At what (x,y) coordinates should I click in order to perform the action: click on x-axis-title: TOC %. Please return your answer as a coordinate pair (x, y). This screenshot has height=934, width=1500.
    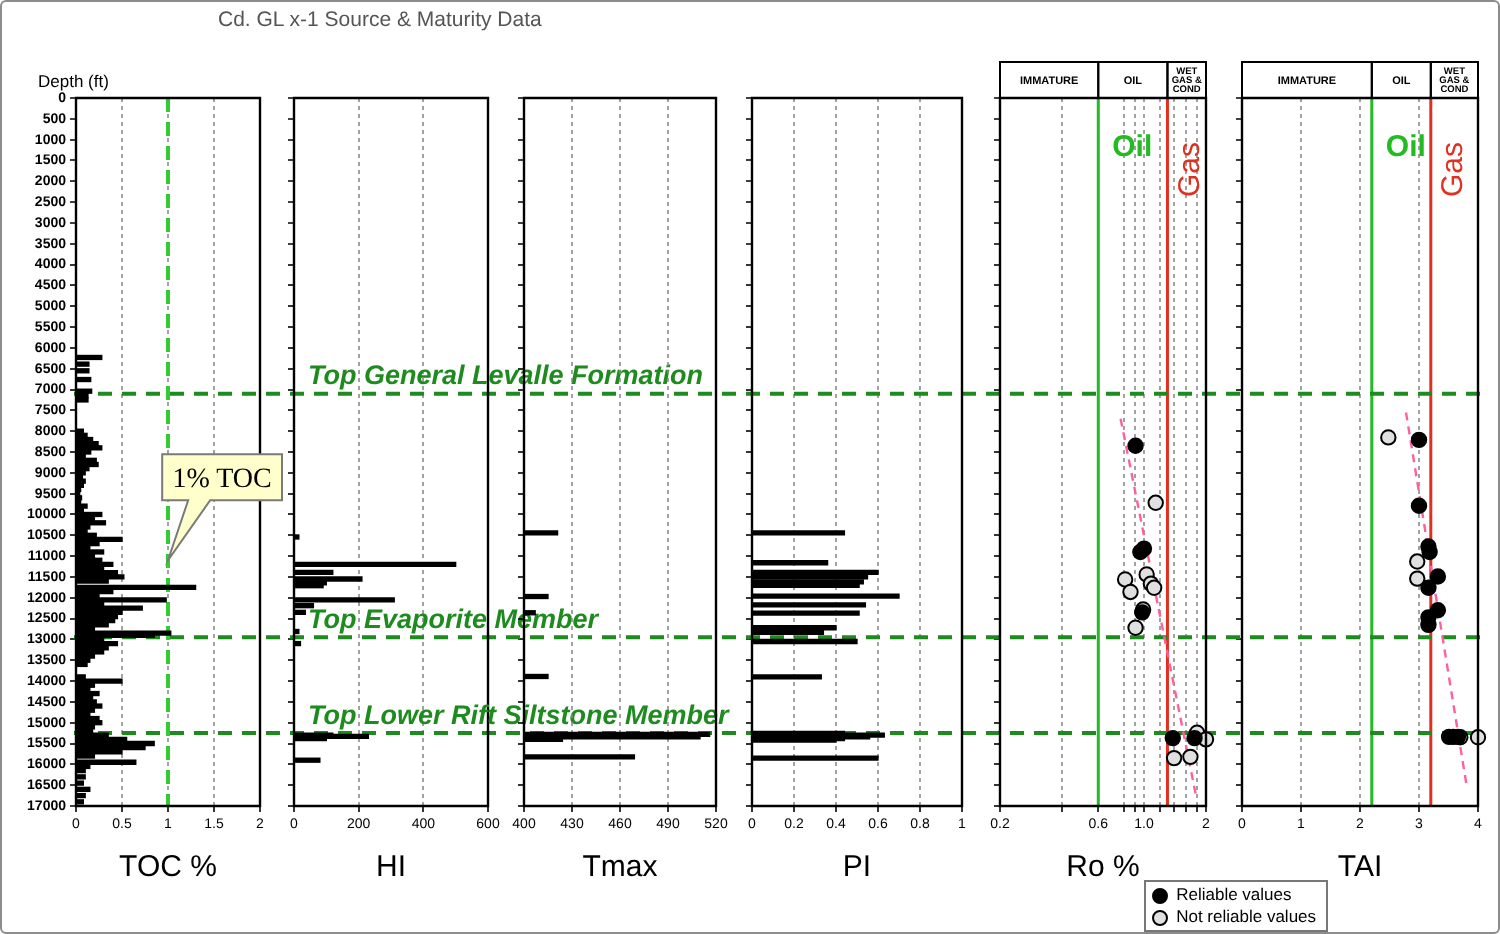
    Looking at the image, I should click on (168, 867).